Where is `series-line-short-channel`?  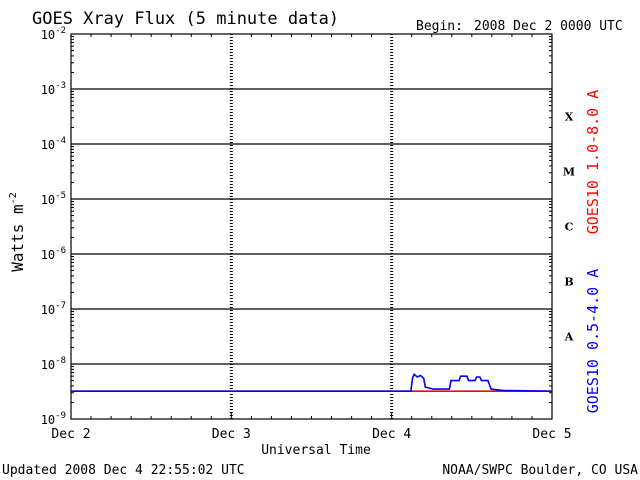 series-line-short-channel is located at coordinates (312, 382).